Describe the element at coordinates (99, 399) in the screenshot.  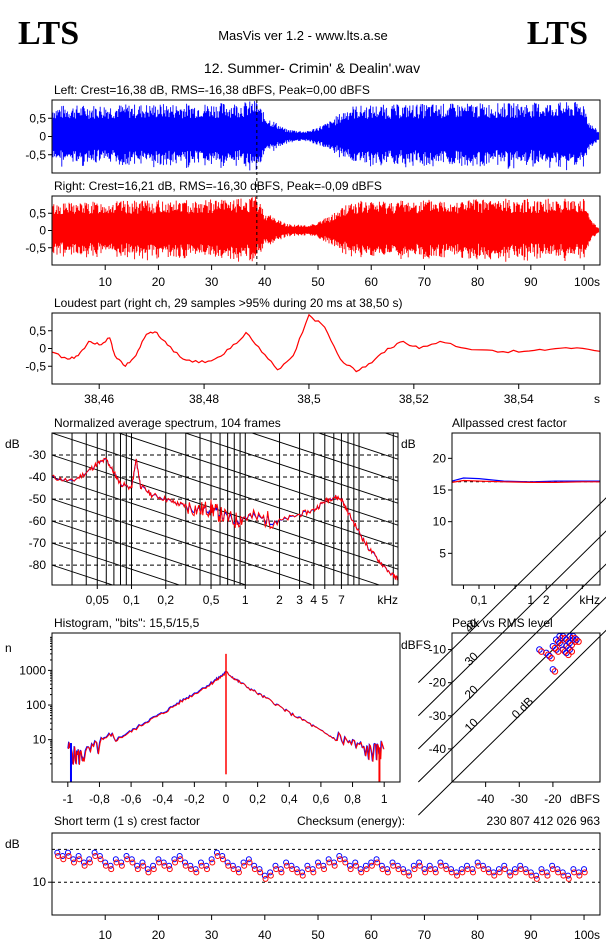
I see `loudest-x-label: 38,46` at that location.